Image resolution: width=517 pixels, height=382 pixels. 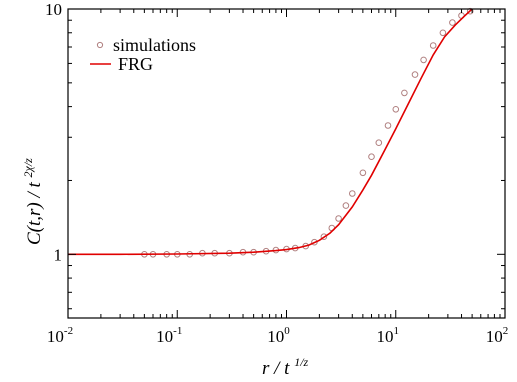 What do you see at coordinates (177, 331) in the screenshot?
I see `x-tick-exponent: -1` at bounding box center [177, 331].